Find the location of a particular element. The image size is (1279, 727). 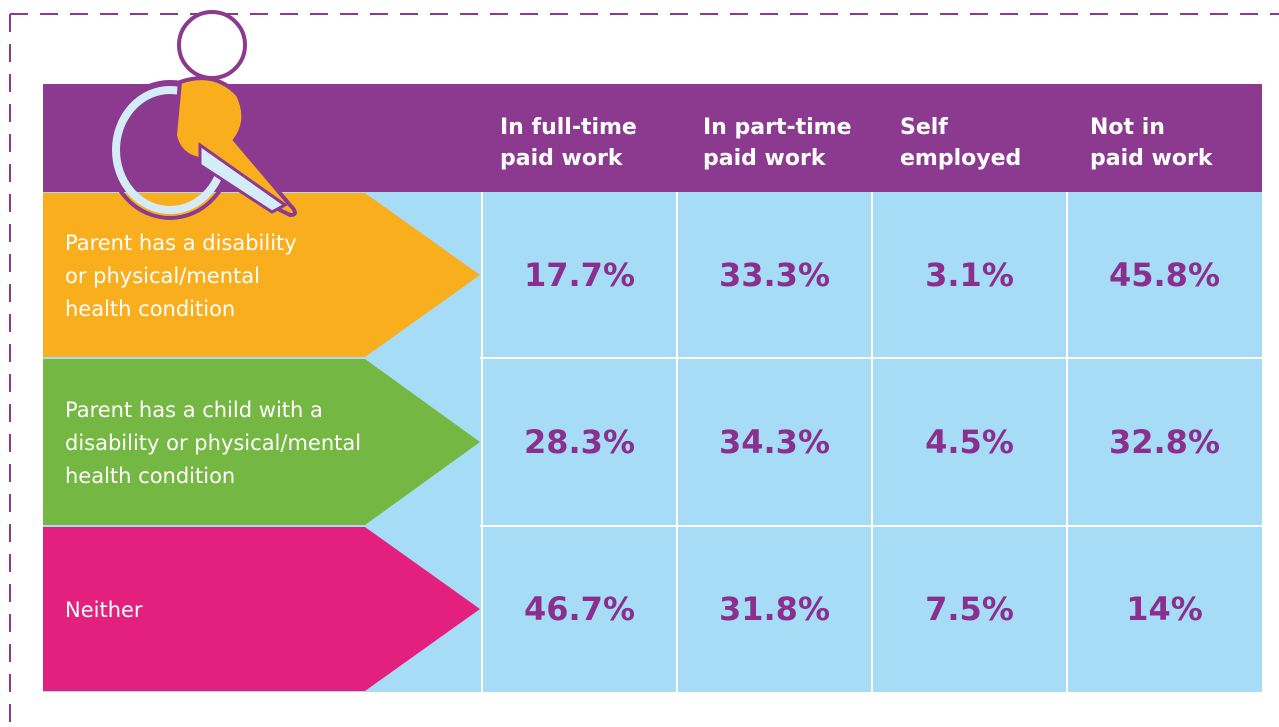

row-label: or physical/mental is located at coordinates (162, 276).